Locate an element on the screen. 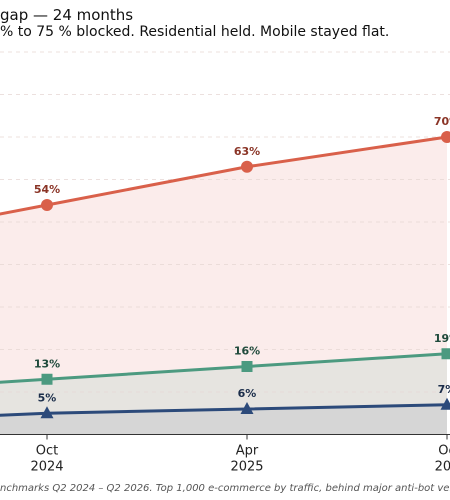  data-label: 13% is located at coordinates (47, 363).